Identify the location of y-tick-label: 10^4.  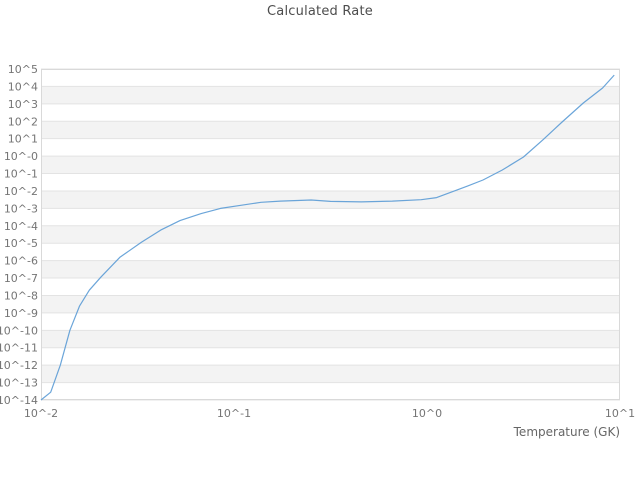
(23, 86).